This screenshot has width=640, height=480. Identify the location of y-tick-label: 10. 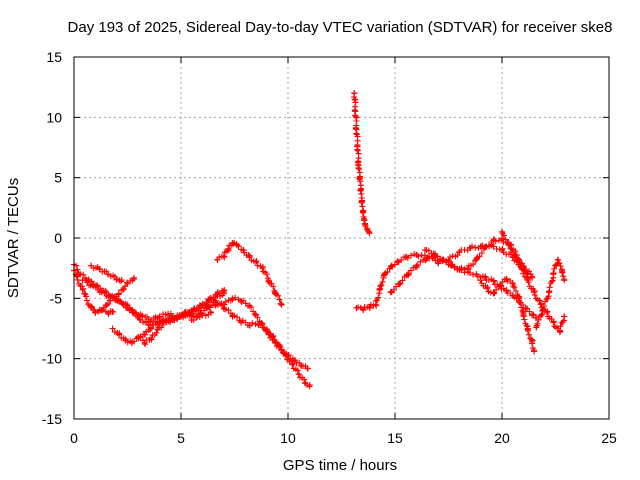
(54, 117).